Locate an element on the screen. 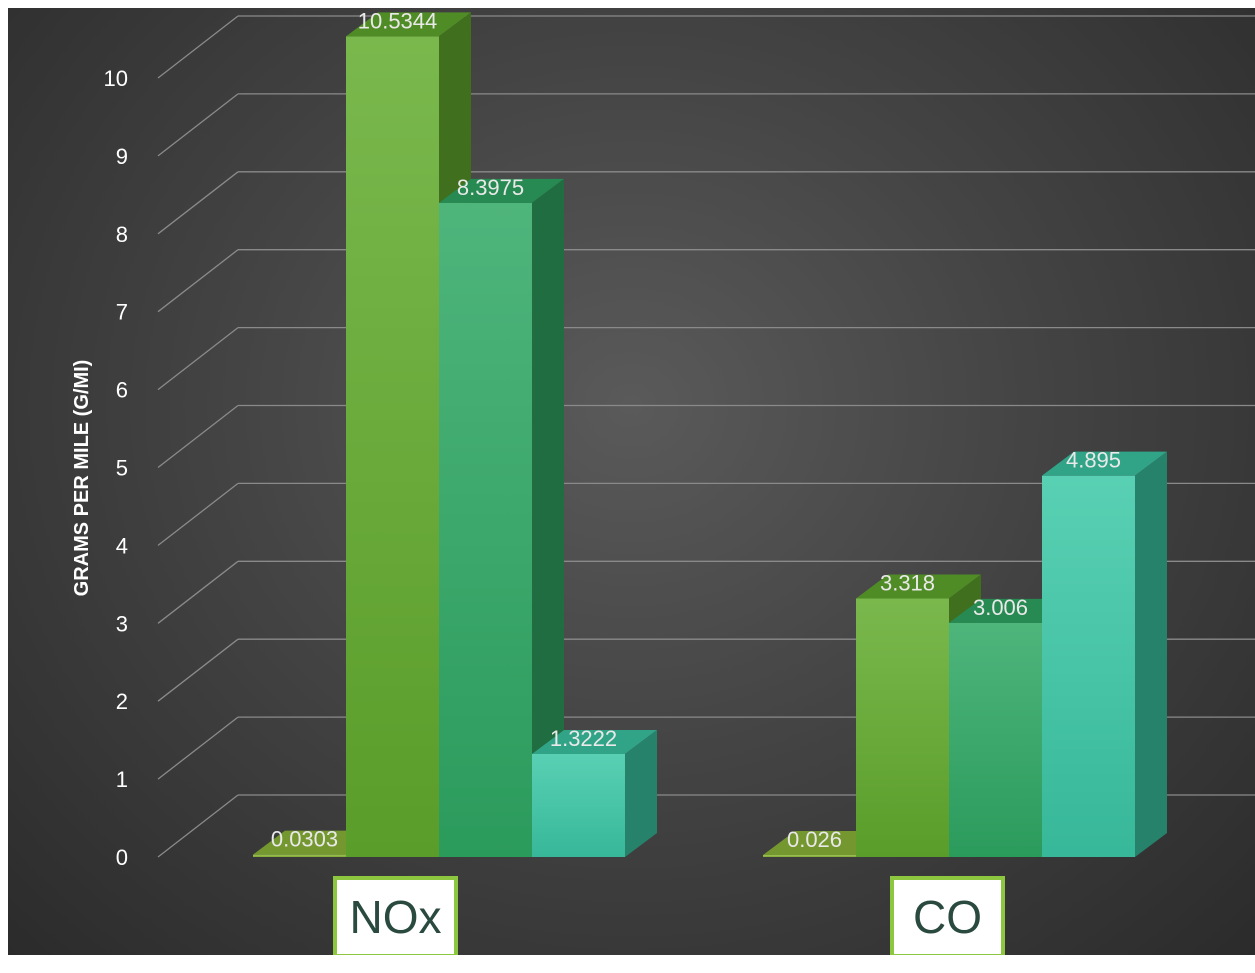 The width and height of the screenshot is (1255, 973). y-tick-label: 9 is located at coordinates (122, 156).